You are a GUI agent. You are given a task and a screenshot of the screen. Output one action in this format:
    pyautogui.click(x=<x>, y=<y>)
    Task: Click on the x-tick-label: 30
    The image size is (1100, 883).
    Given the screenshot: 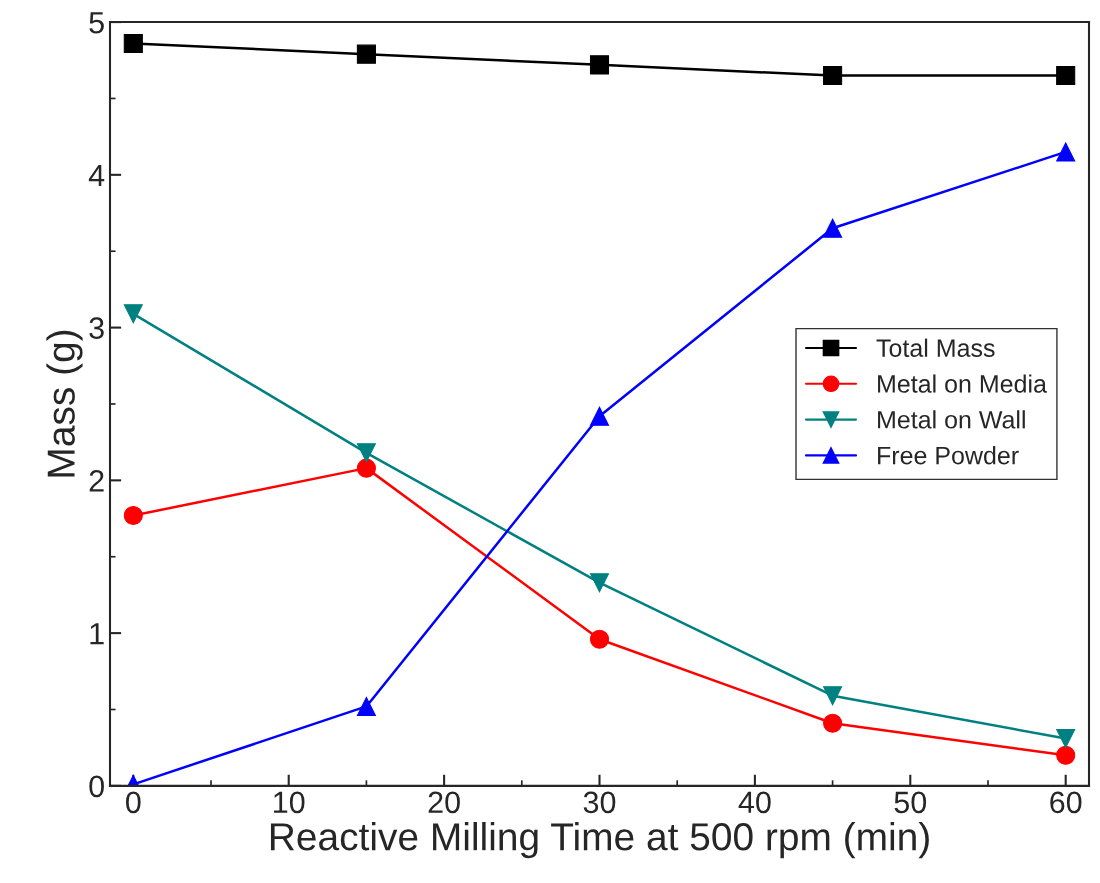 What is the action you would take?
    pyautogui.click(x=599, y=802)
    